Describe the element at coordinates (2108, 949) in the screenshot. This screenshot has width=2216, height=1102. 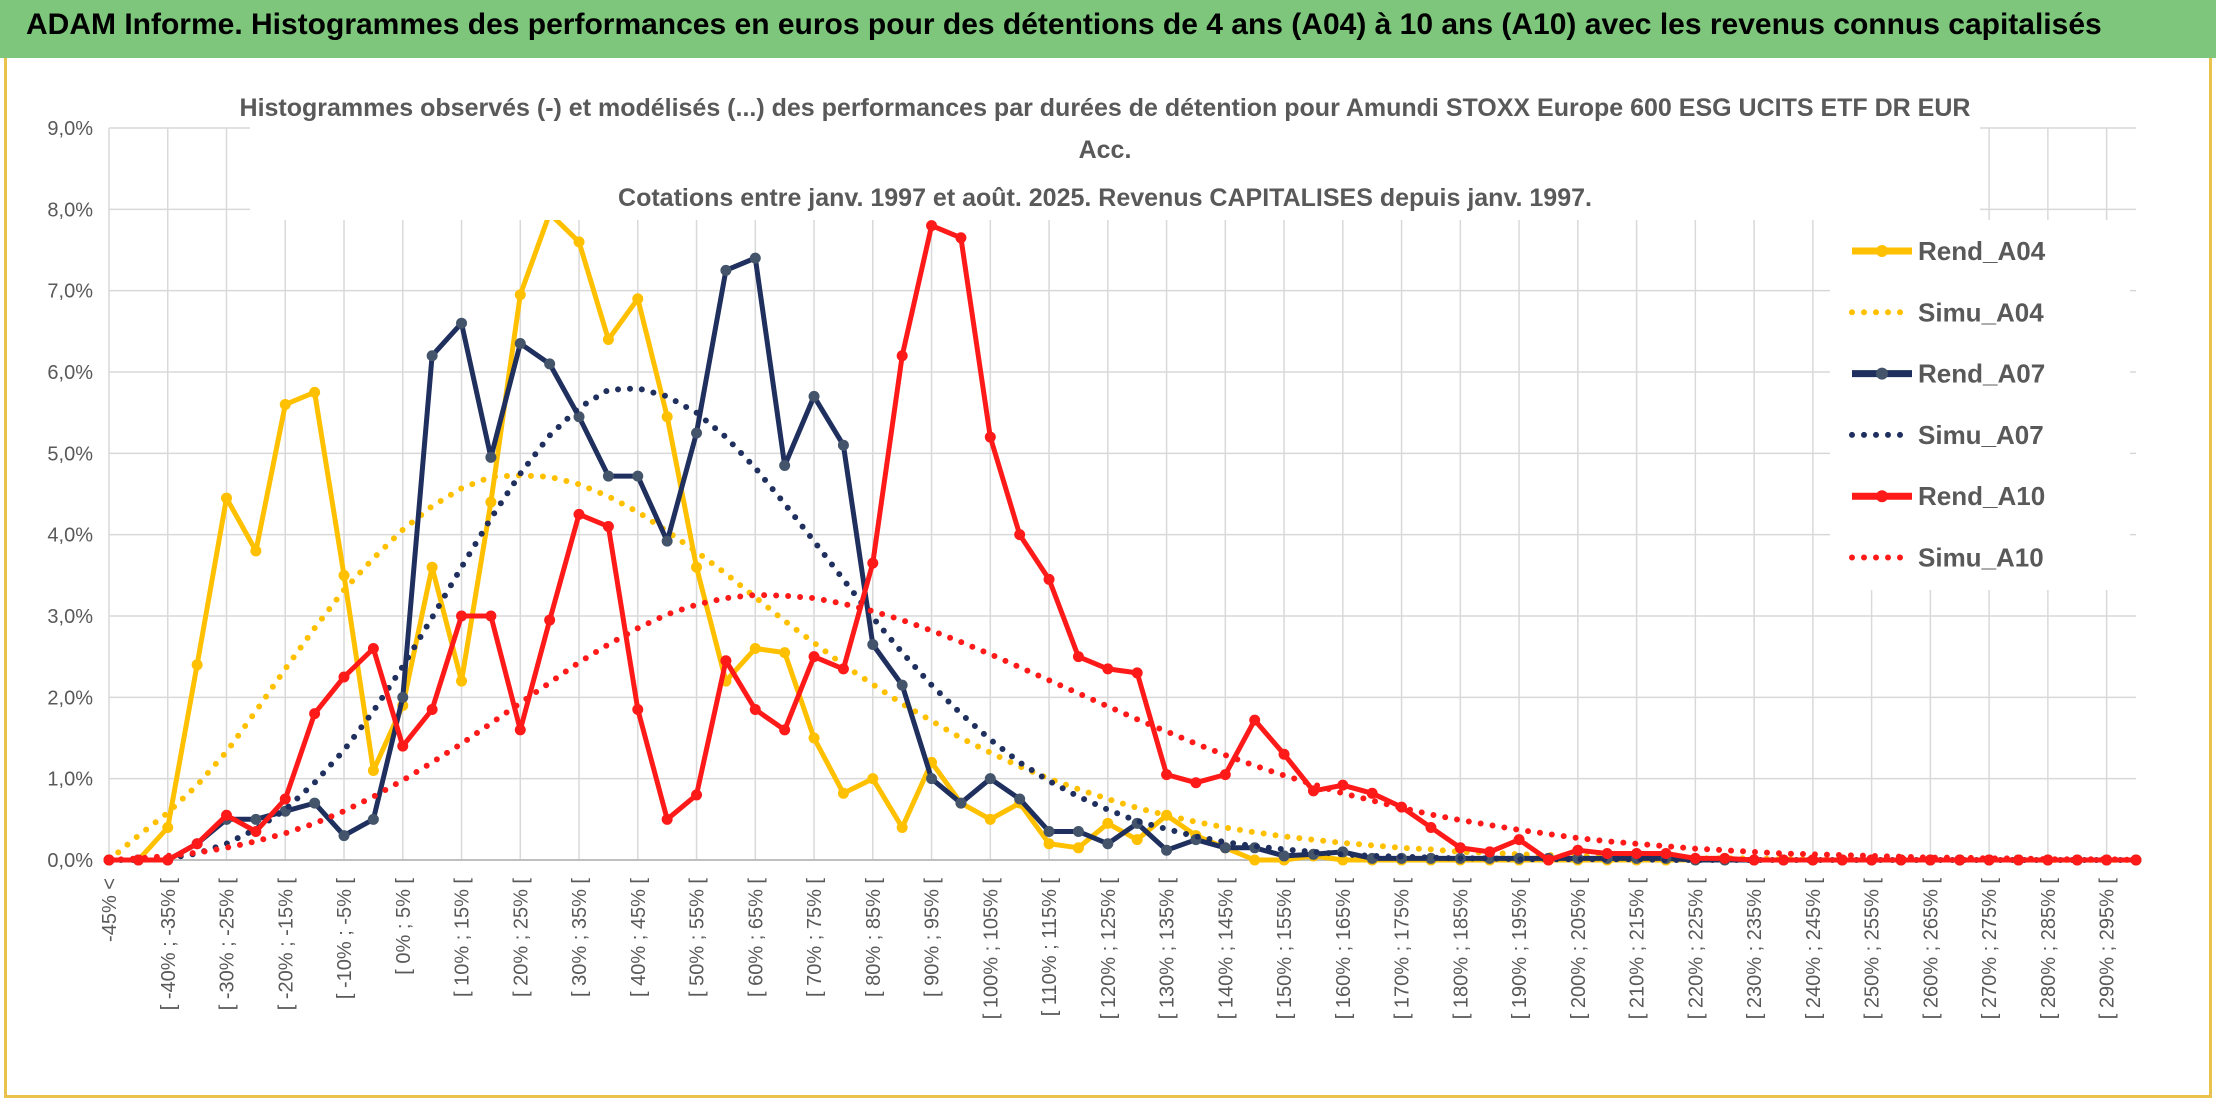
I see `x-tick-label: [ 290% ; 295% [` at that location.